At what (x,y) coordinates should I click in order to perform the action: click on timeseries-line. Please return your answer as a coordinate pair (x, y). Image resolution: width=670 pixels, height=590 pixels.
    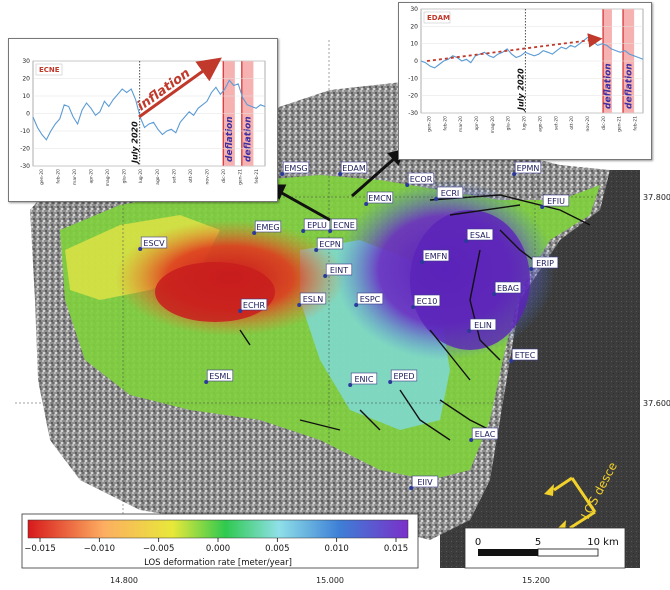
    Looking at the image, I should click on (532, 52).